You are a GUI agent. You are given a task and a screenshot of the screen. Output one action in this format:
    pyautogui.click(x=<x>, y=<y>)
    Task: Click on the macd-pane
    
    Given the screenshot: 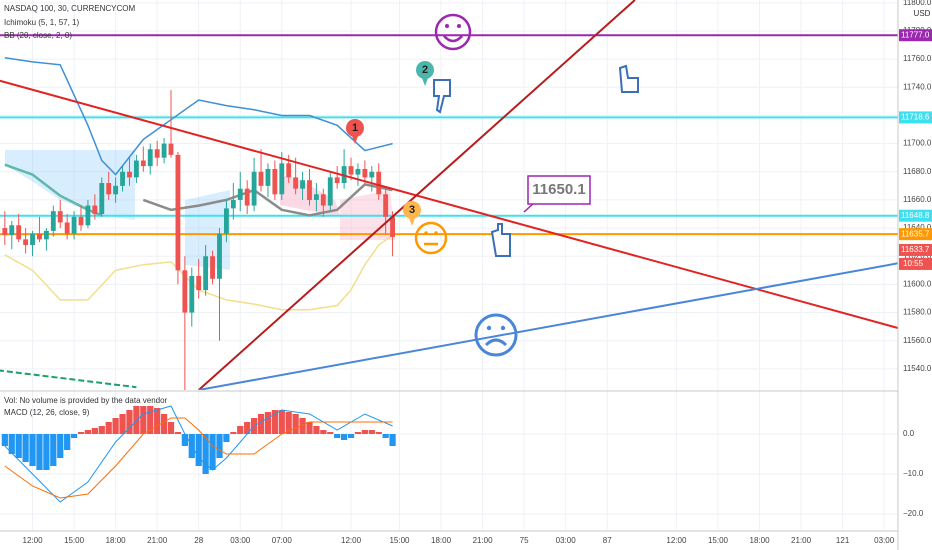 What is the action you would take?
    pyautogui.click(x=198, y=454)
    